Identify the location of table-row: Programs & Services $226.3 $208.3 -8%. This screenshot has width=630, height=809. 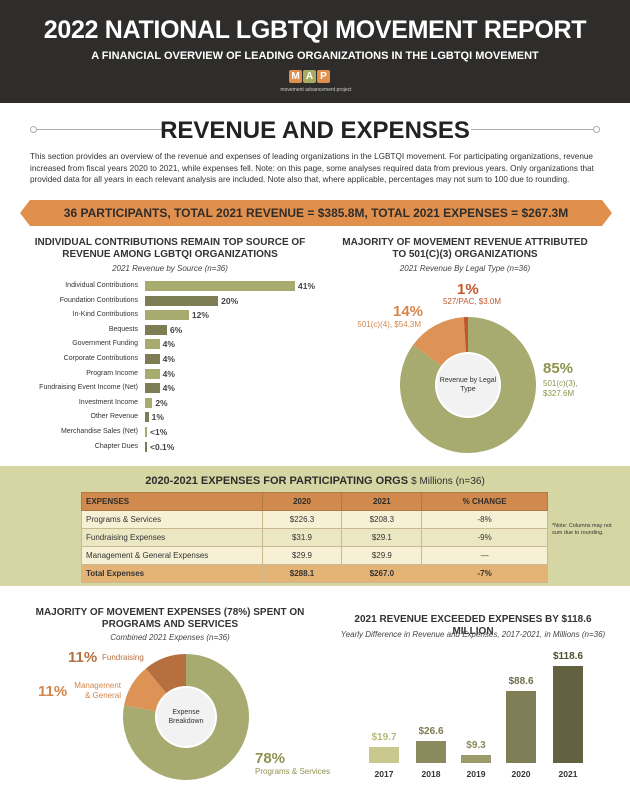
(314, 519).